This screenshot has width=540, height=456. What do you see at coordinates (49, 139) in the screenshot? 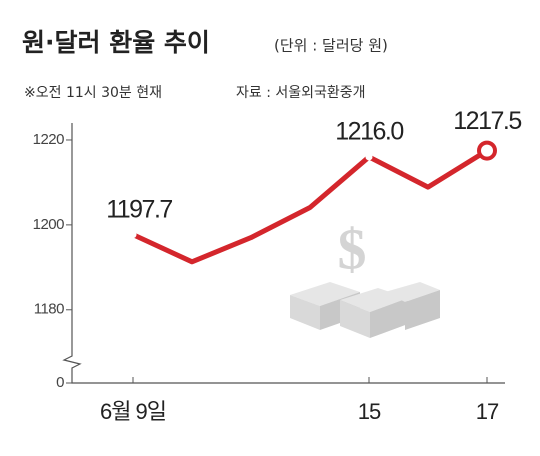
I see `y-tick-label: 1220` at bounding box center [49, 139].